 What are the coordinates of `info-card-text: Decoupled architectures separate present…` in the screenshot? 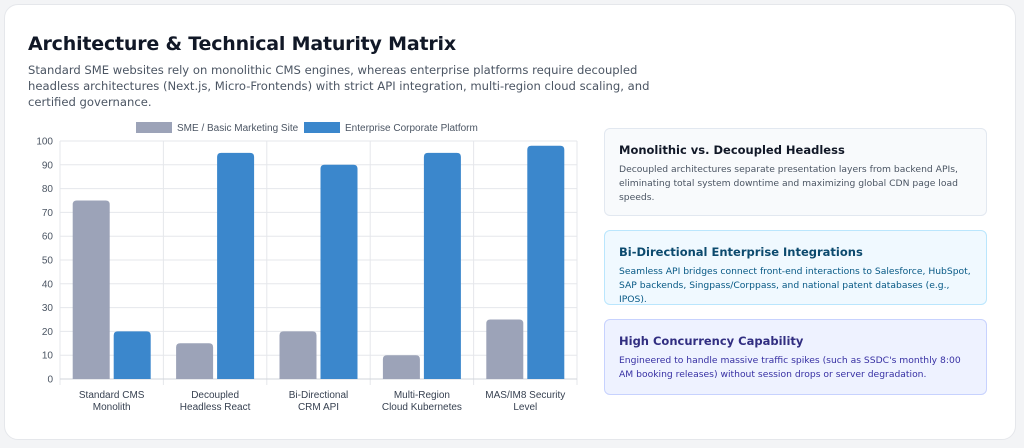 It's located at (788, 183).